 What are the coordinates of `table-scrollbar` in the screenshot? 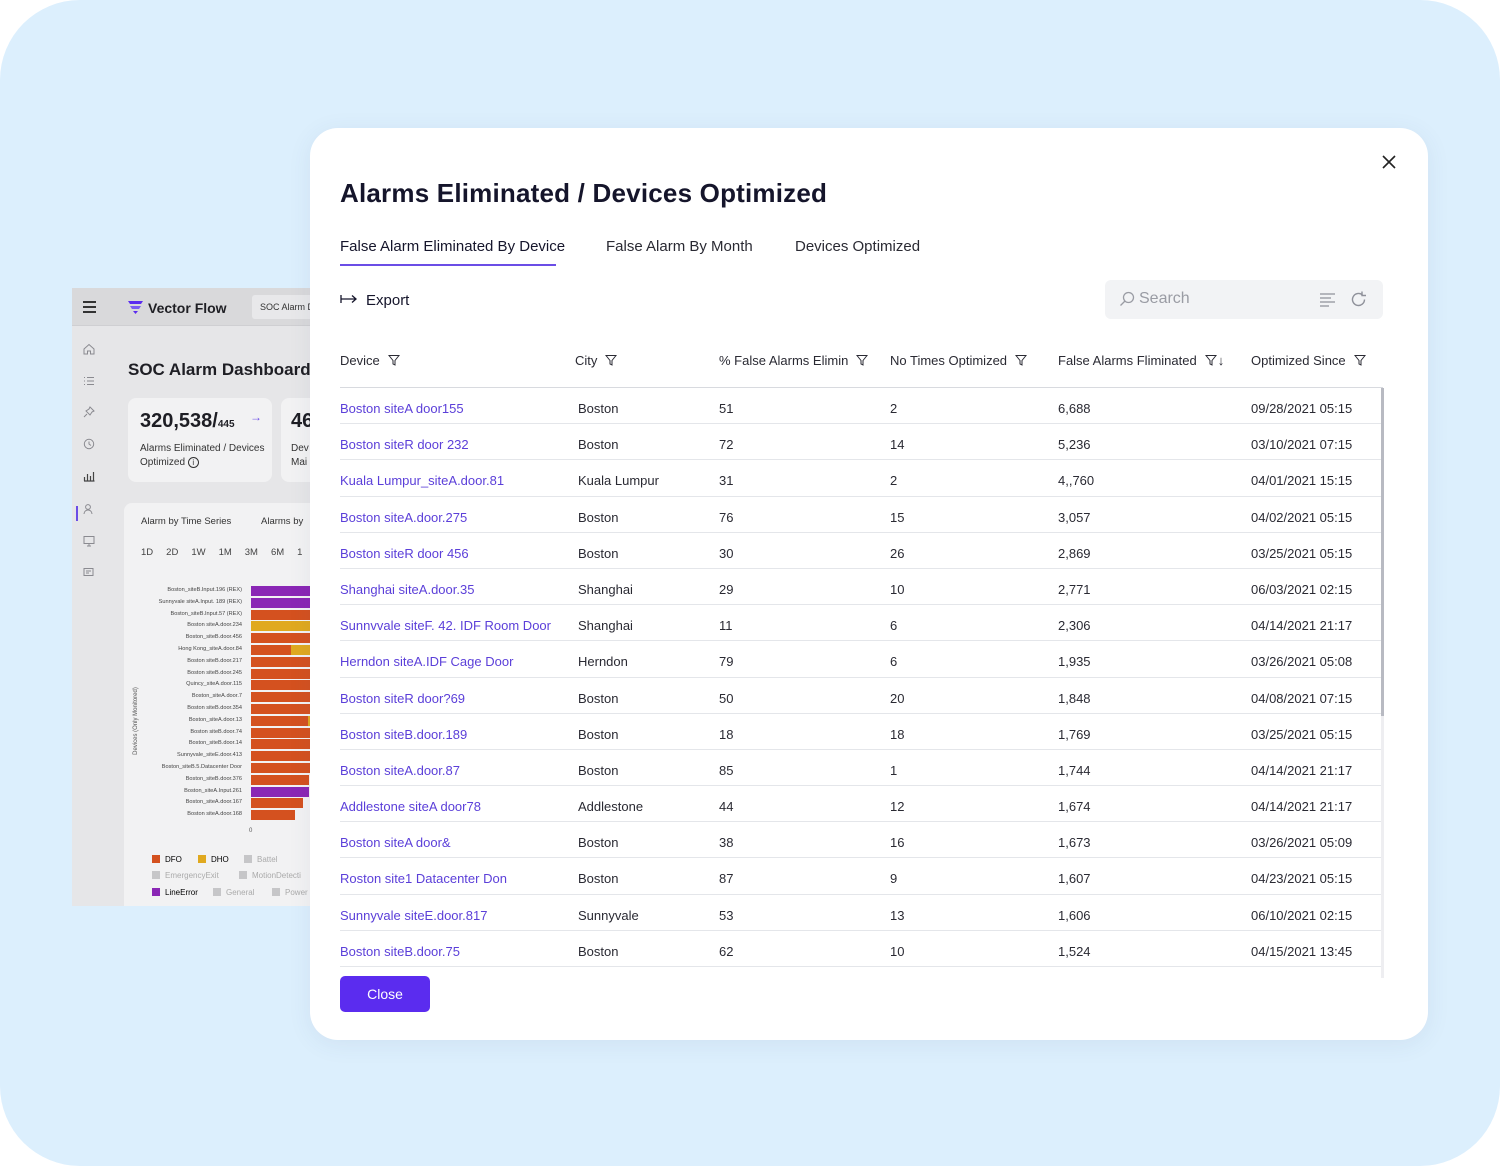 It's located at (1382, 683).